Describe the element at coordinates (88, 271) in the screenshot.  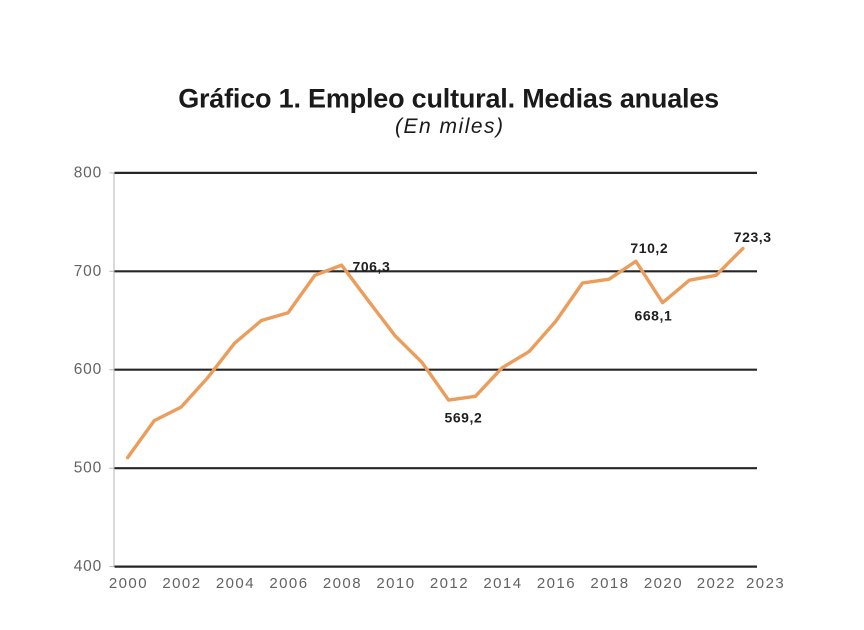
I see `svg-text: 700` at that location.